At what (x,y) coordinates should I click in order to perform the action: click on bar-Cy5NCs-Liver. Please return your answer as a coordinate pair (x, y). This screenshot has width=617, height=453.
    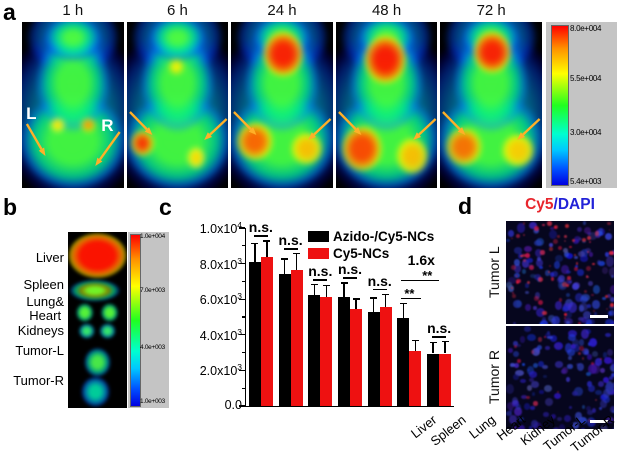
    Looking at the image, I should click on (266, 331).